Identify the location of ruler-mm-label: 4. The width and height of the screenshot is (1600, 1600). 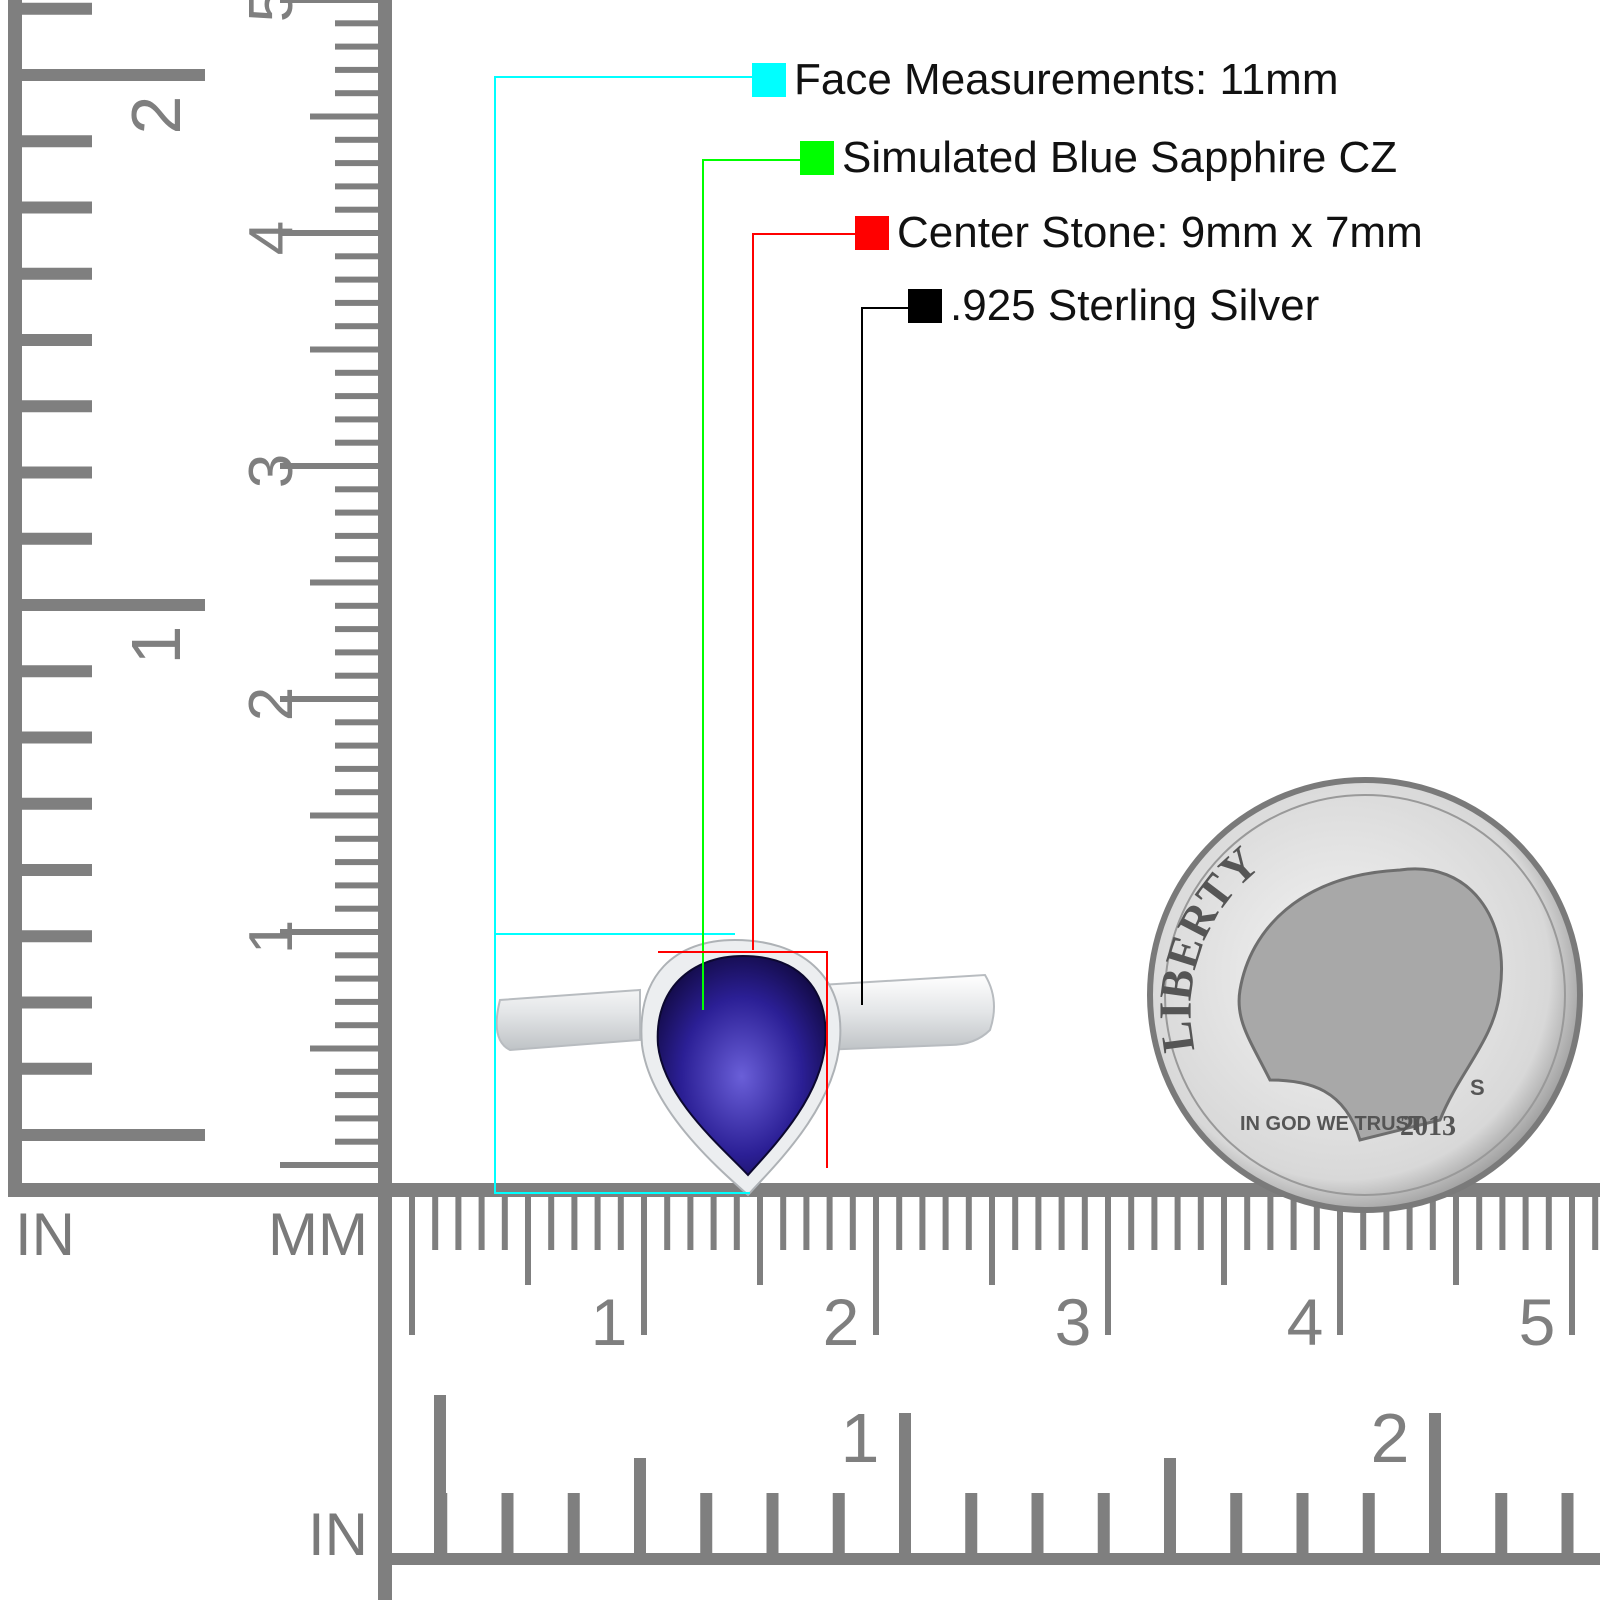
(1305, 1322).